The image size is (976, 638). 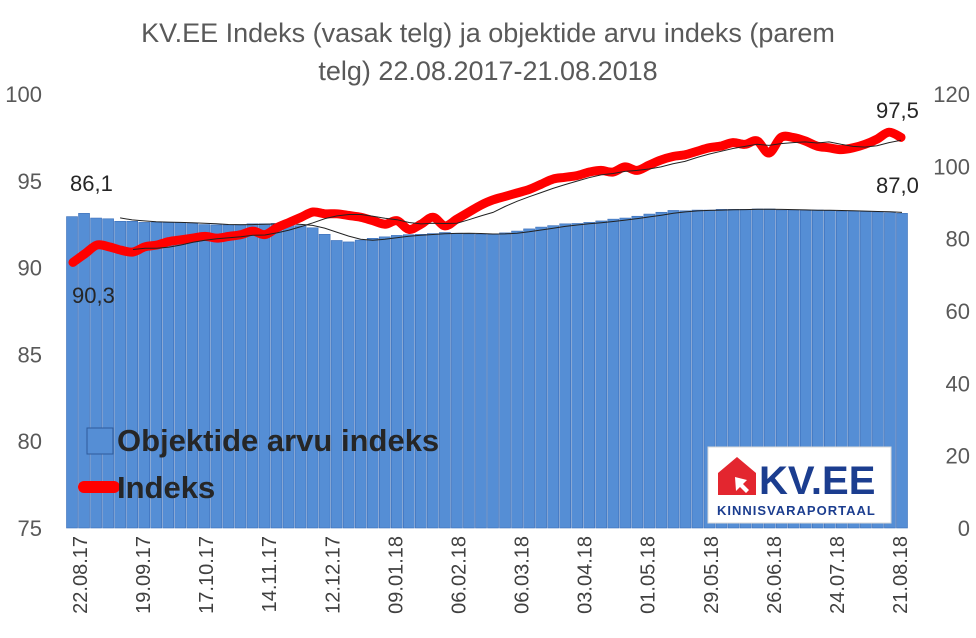 I want to click on left-tick-label: 95, so click(x=30, y=181).